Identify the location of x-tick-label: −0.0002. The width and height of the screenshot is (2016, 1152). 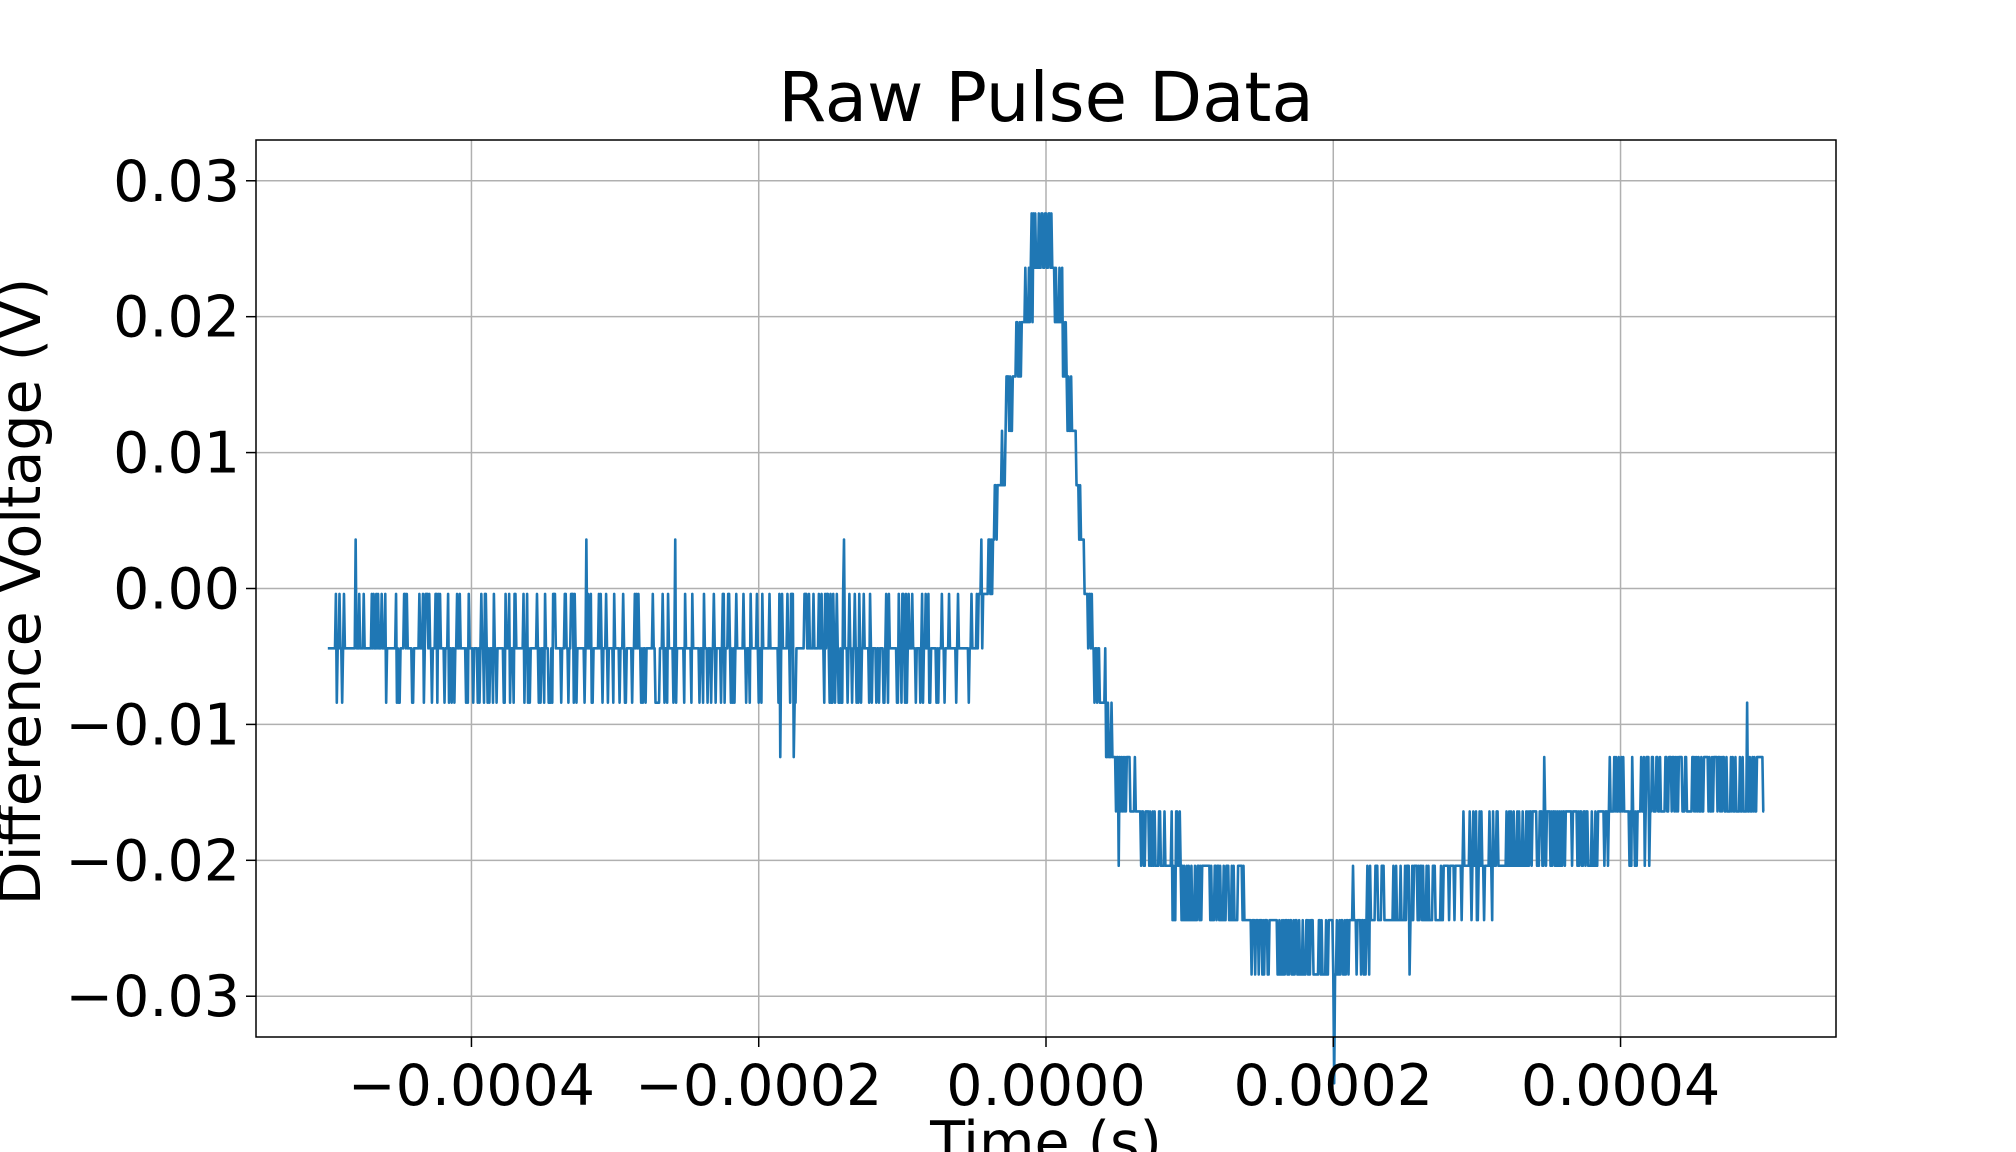
(758, 1086).